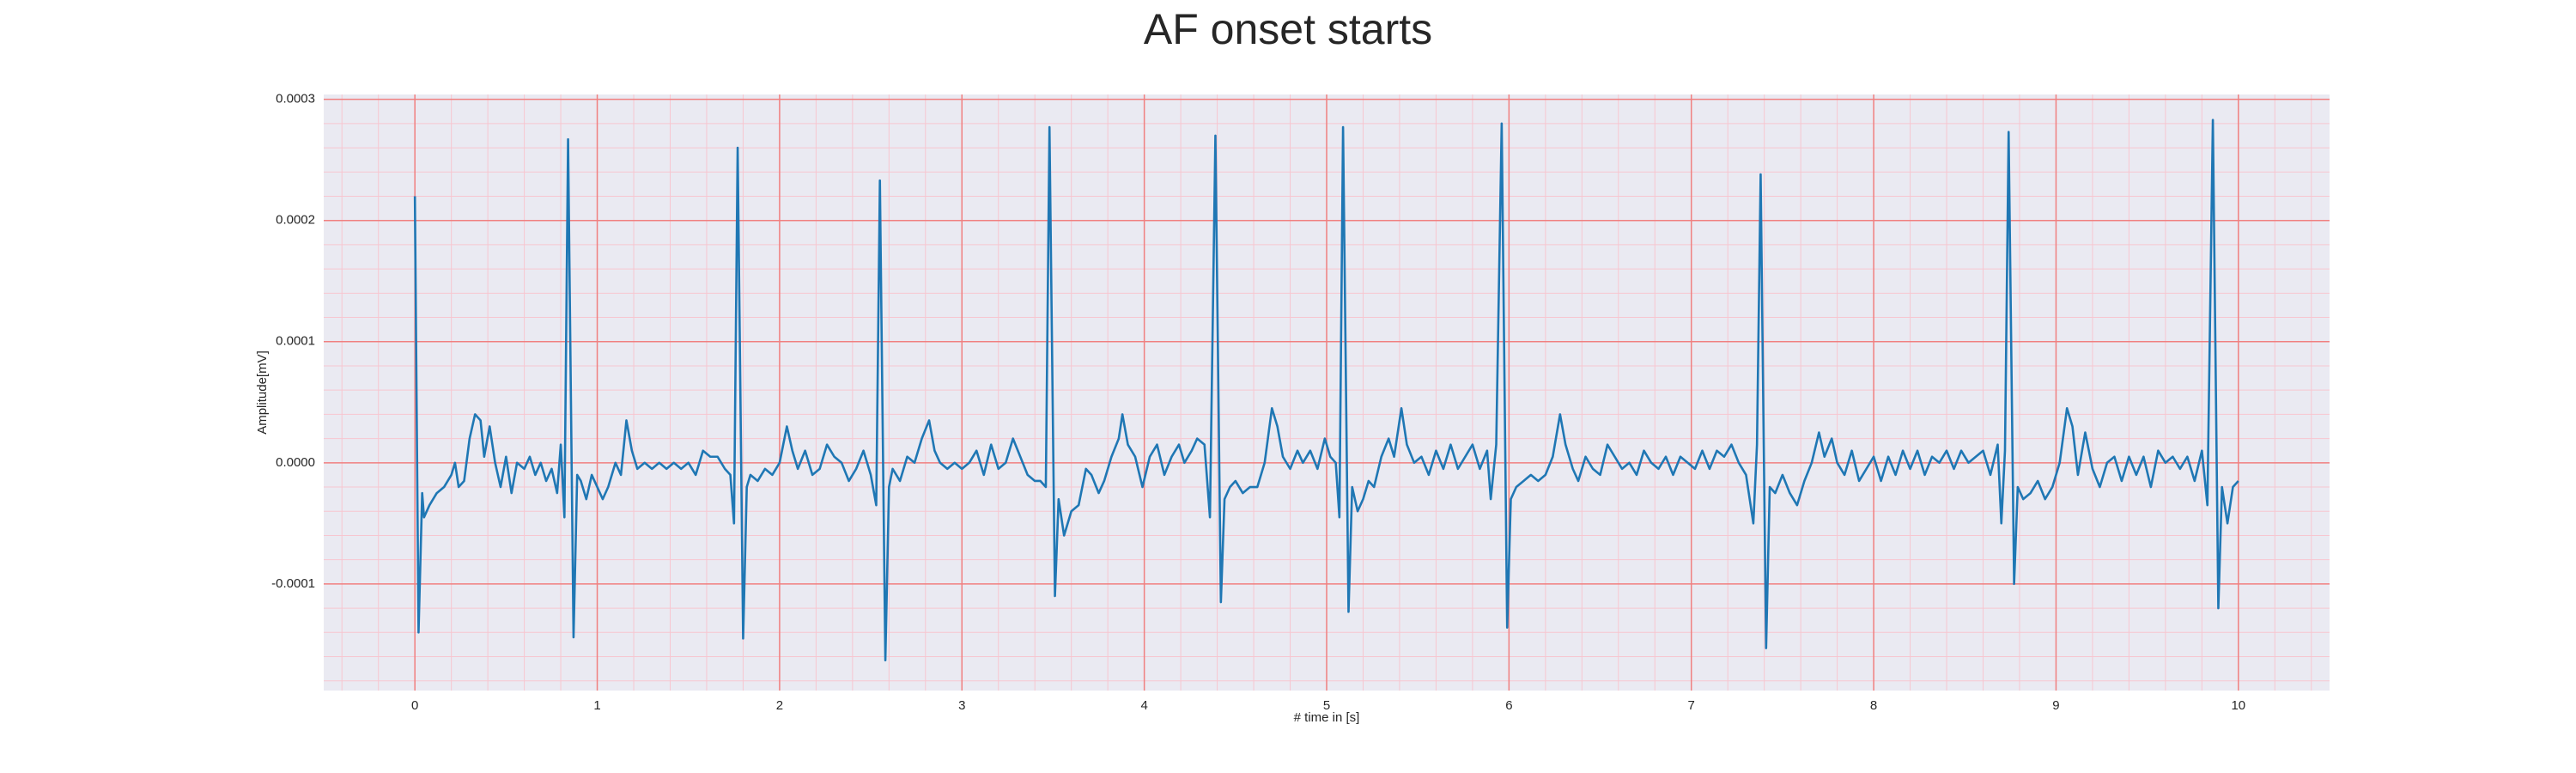  Describe the element at coordinates (1327, 717) in the screenshot. I see `x-axis-label: # time in [s]` at that location.